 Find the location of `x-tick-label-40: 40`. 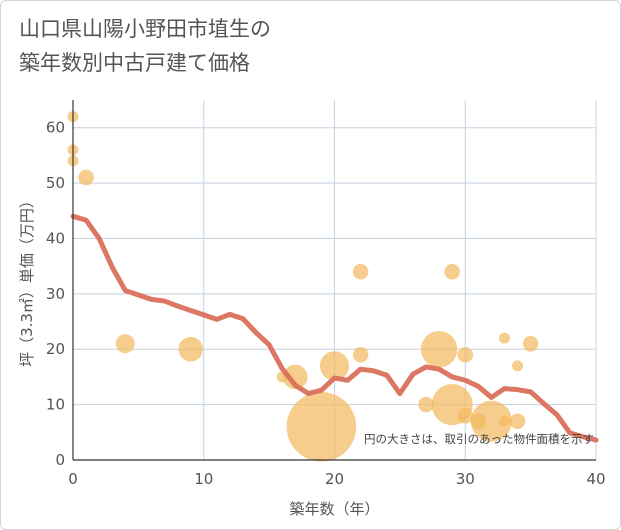

x-tick-label-40: 40 is located at coordinates (595, 479).